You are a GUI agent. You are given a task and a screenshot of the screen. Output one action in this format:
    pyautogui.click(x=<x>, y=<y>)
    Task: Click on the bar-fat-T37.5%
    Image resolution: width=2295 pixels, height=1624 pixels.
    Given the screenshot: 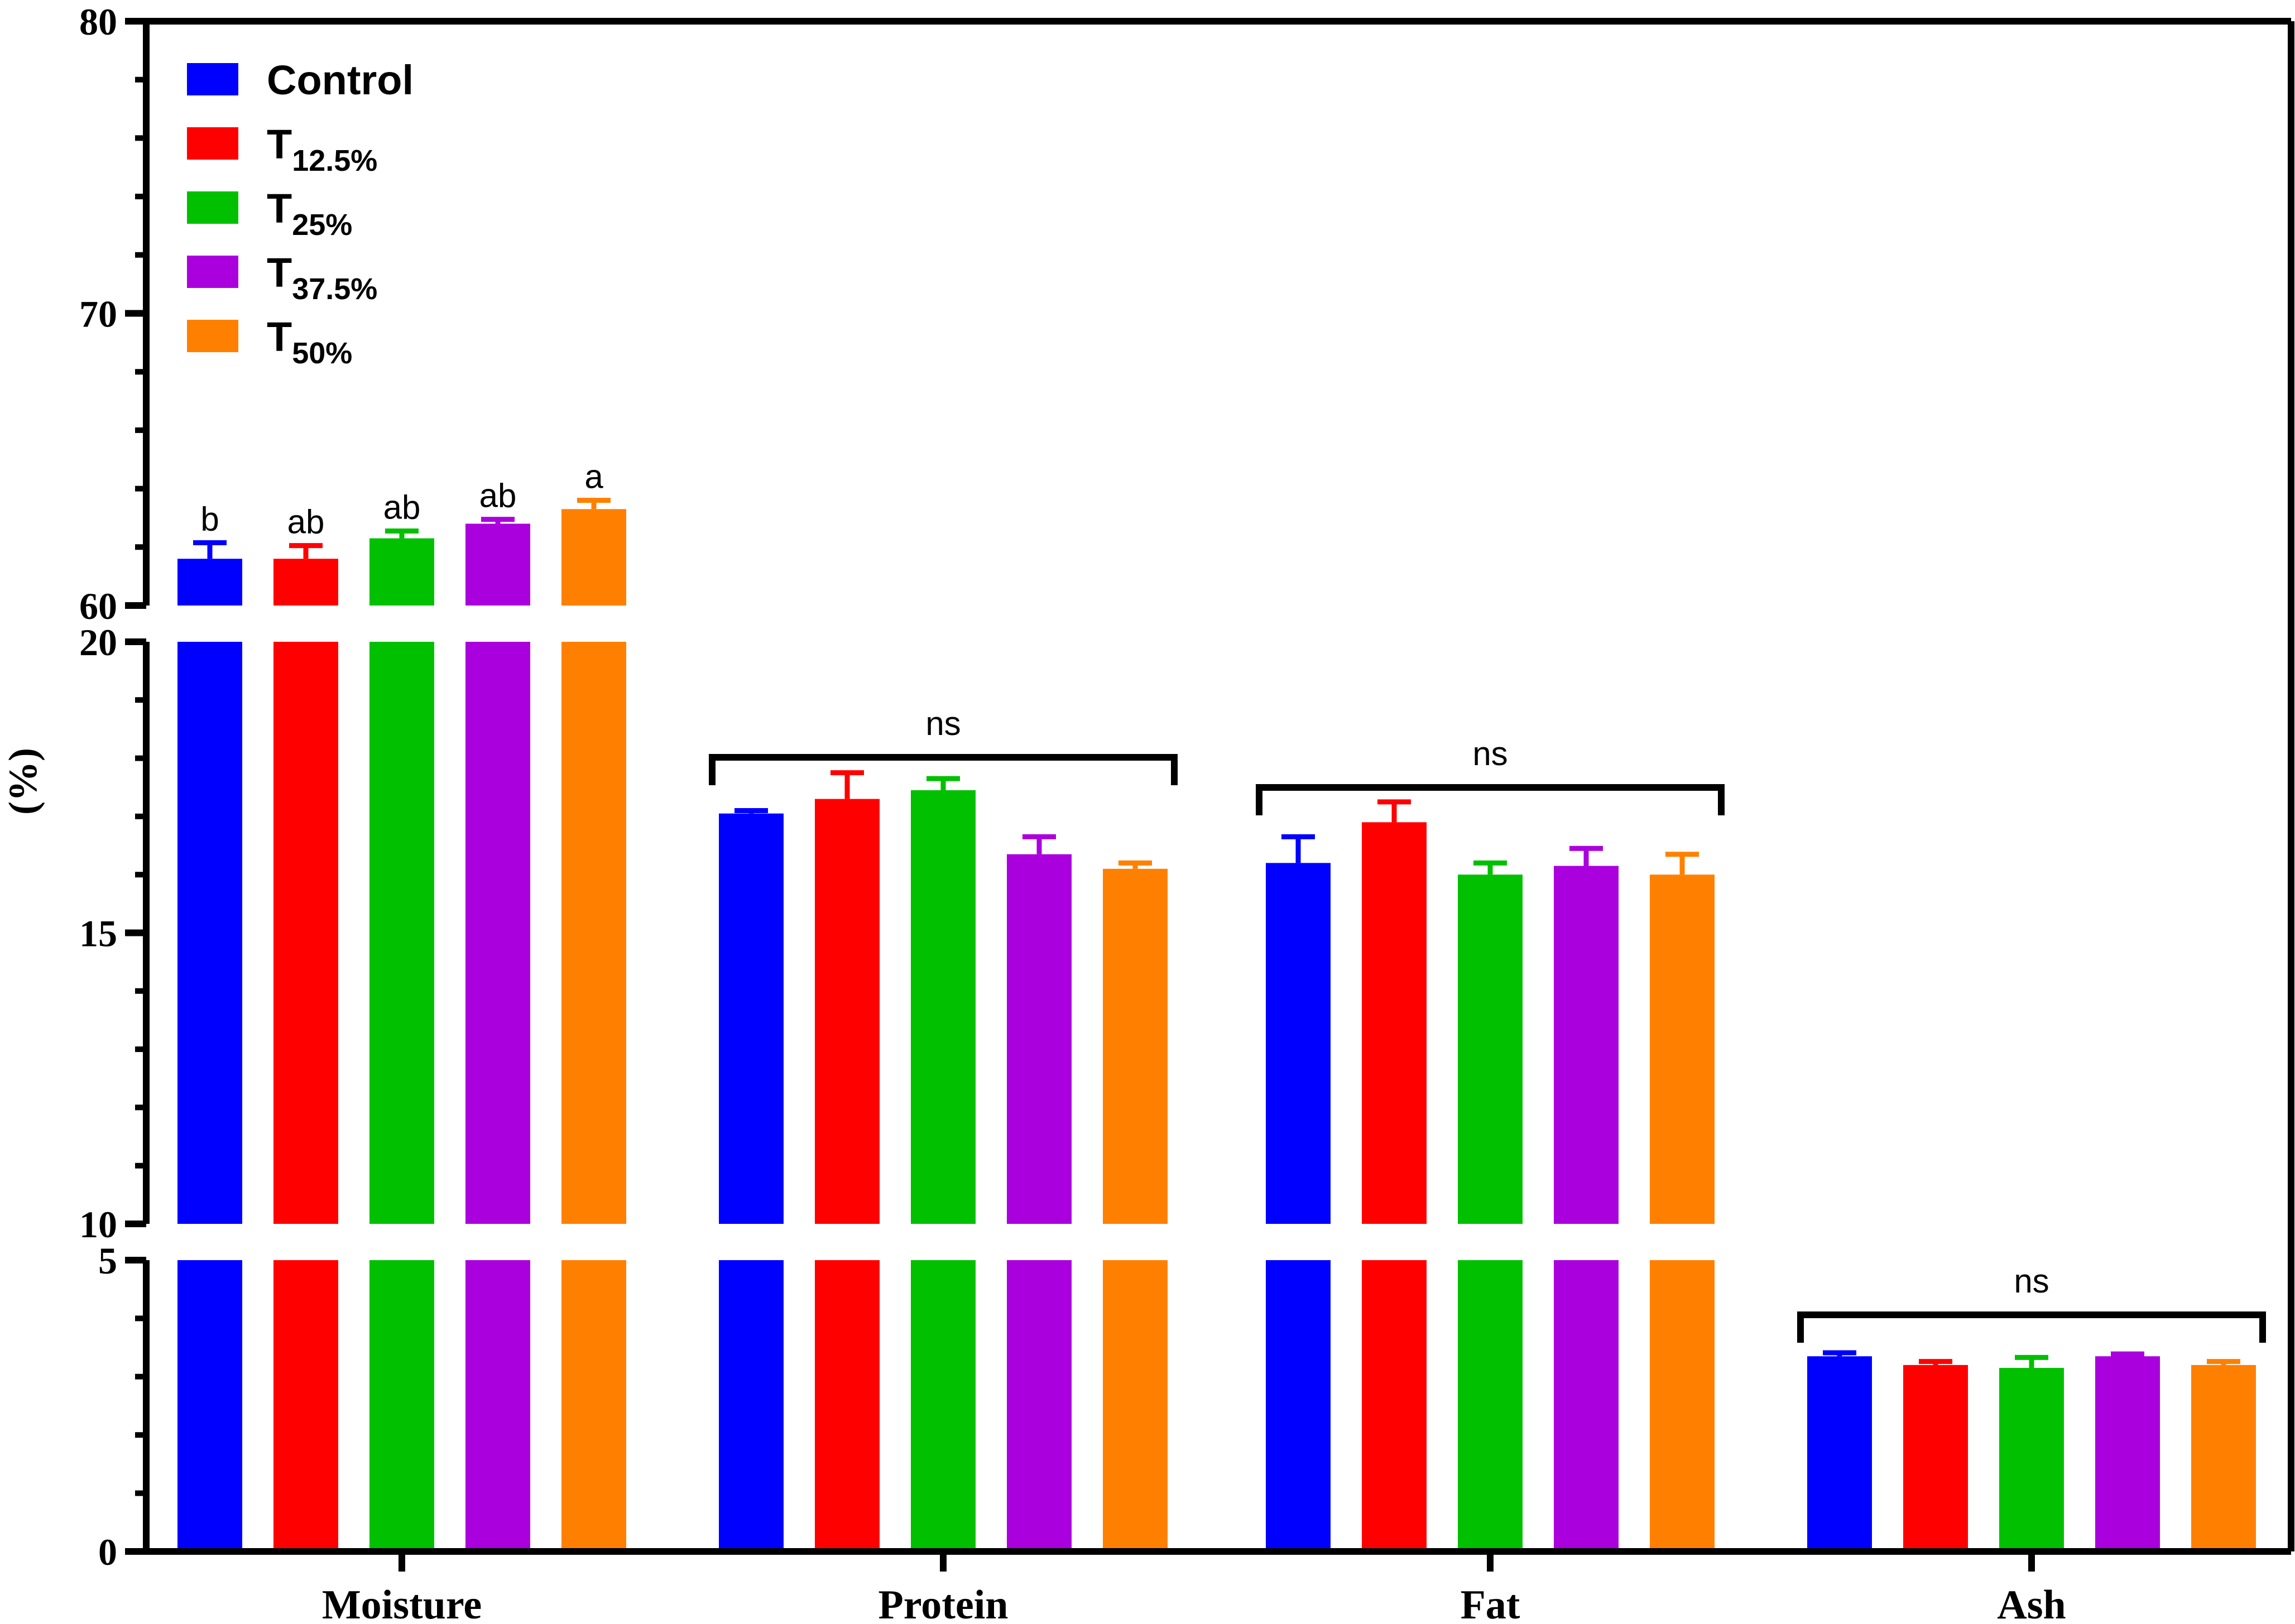 What is the action you would take?
    pyautogui.click(x=1587, y=1045)
    